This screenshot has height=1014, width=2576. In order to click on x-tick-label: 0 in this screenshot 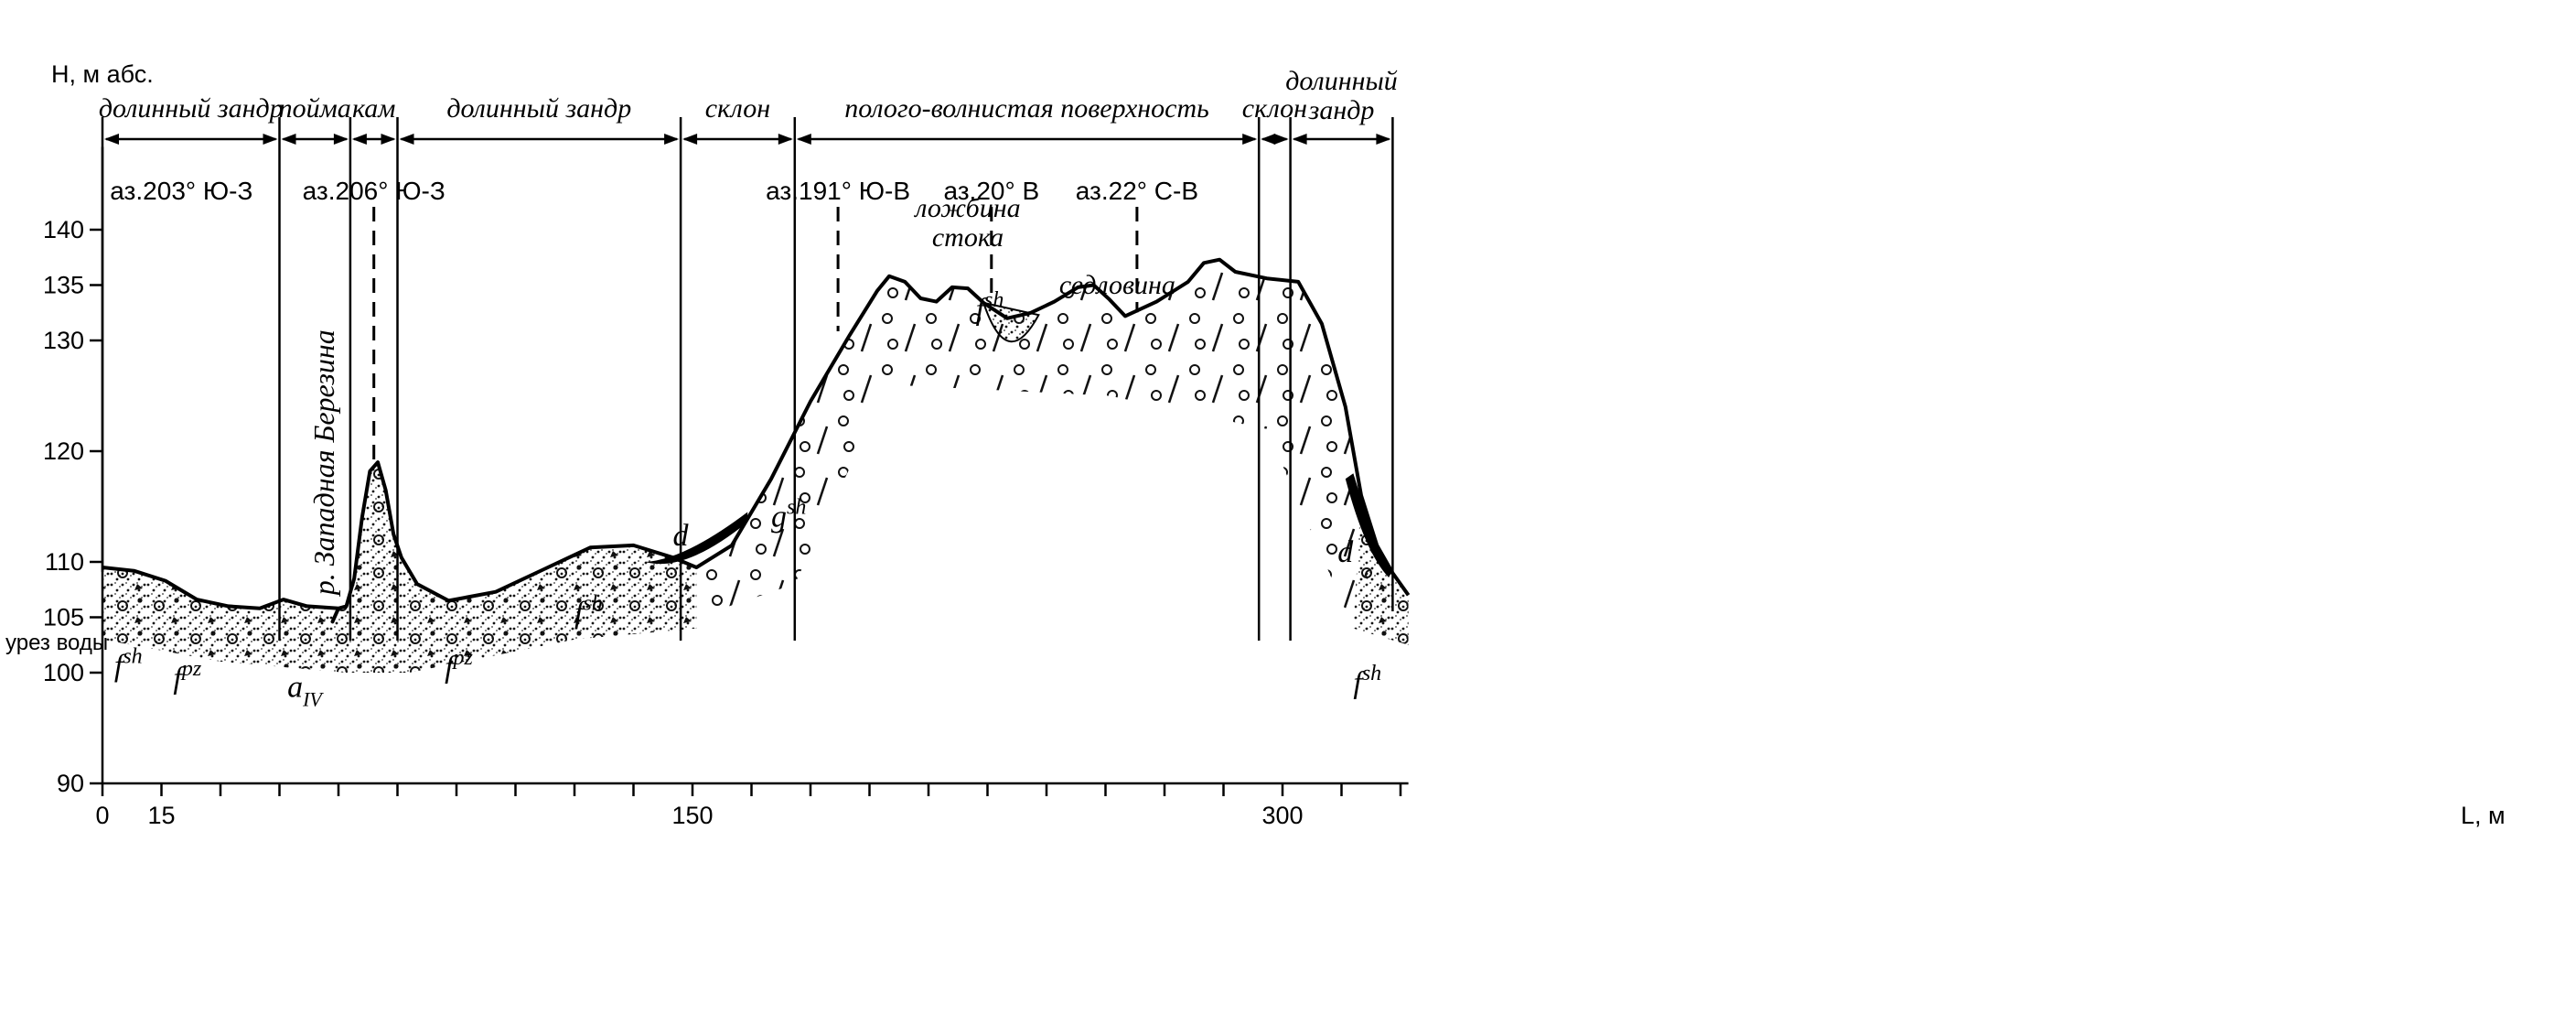, I will do `click(102, 816)`.